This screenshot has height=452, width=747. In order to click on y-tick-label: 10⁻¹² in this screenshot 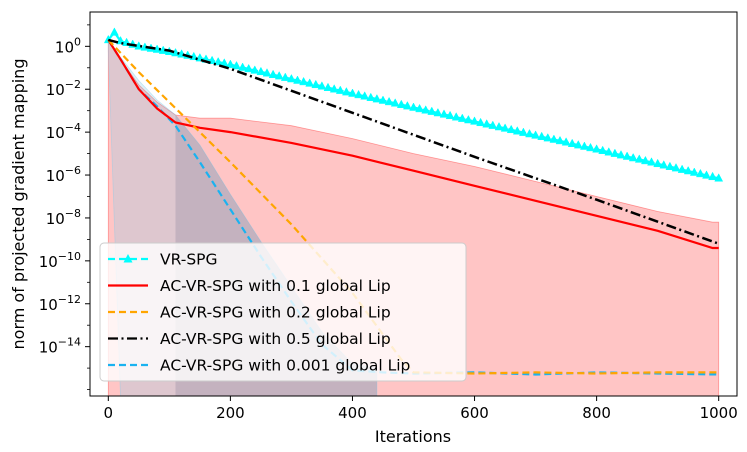, I will do `click(60, 303)`.